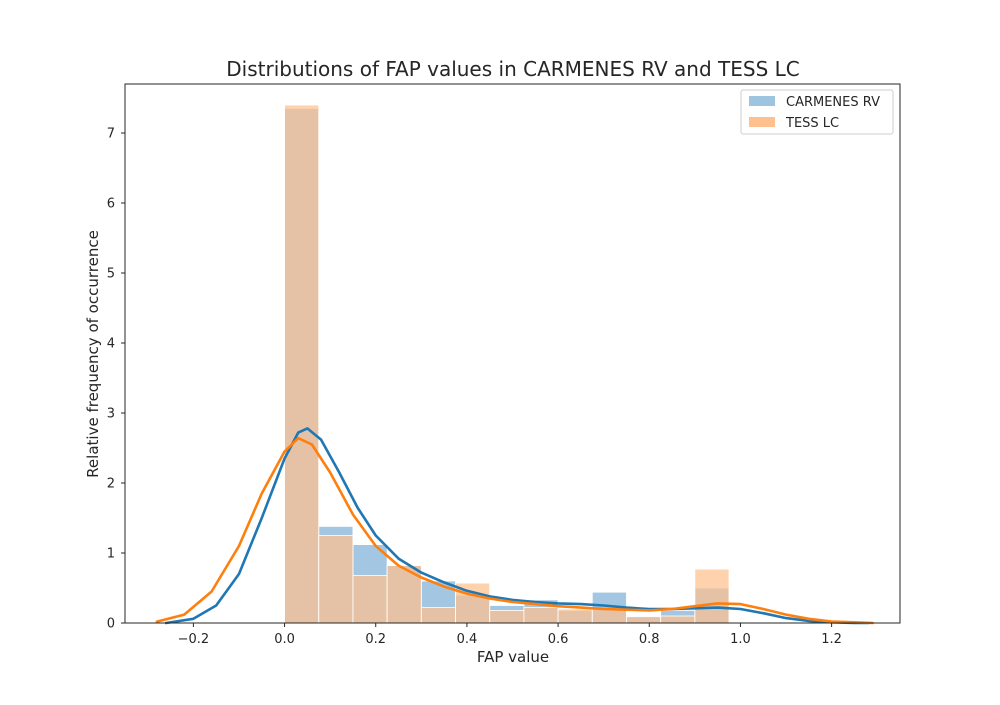 This screenshot has height=705, width=1000. What do you see at coordinates (467, 639) in the screenshot?
I see `x-tick-label: 0.4` at bounding box center [467, 639].